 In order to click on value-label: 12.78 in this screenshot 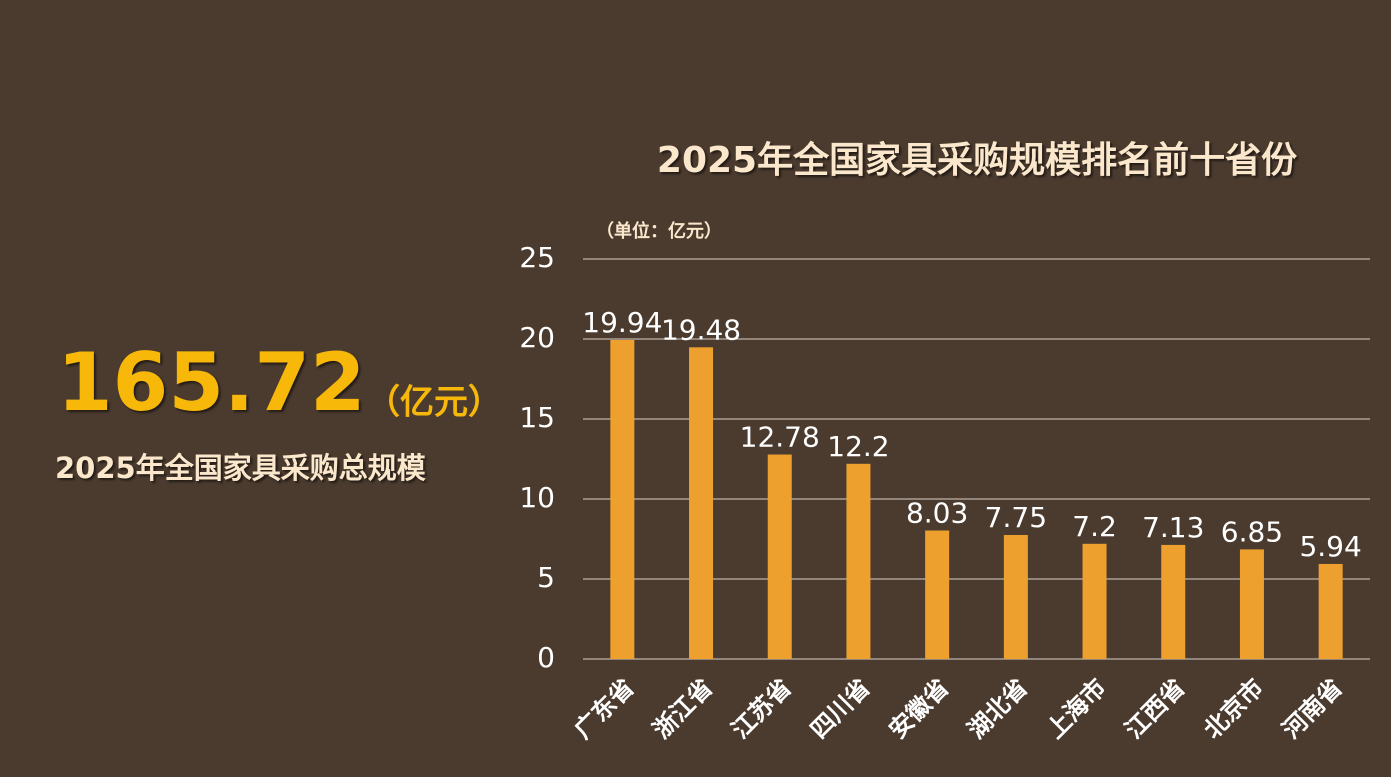, I will do `click(780, 437)`.